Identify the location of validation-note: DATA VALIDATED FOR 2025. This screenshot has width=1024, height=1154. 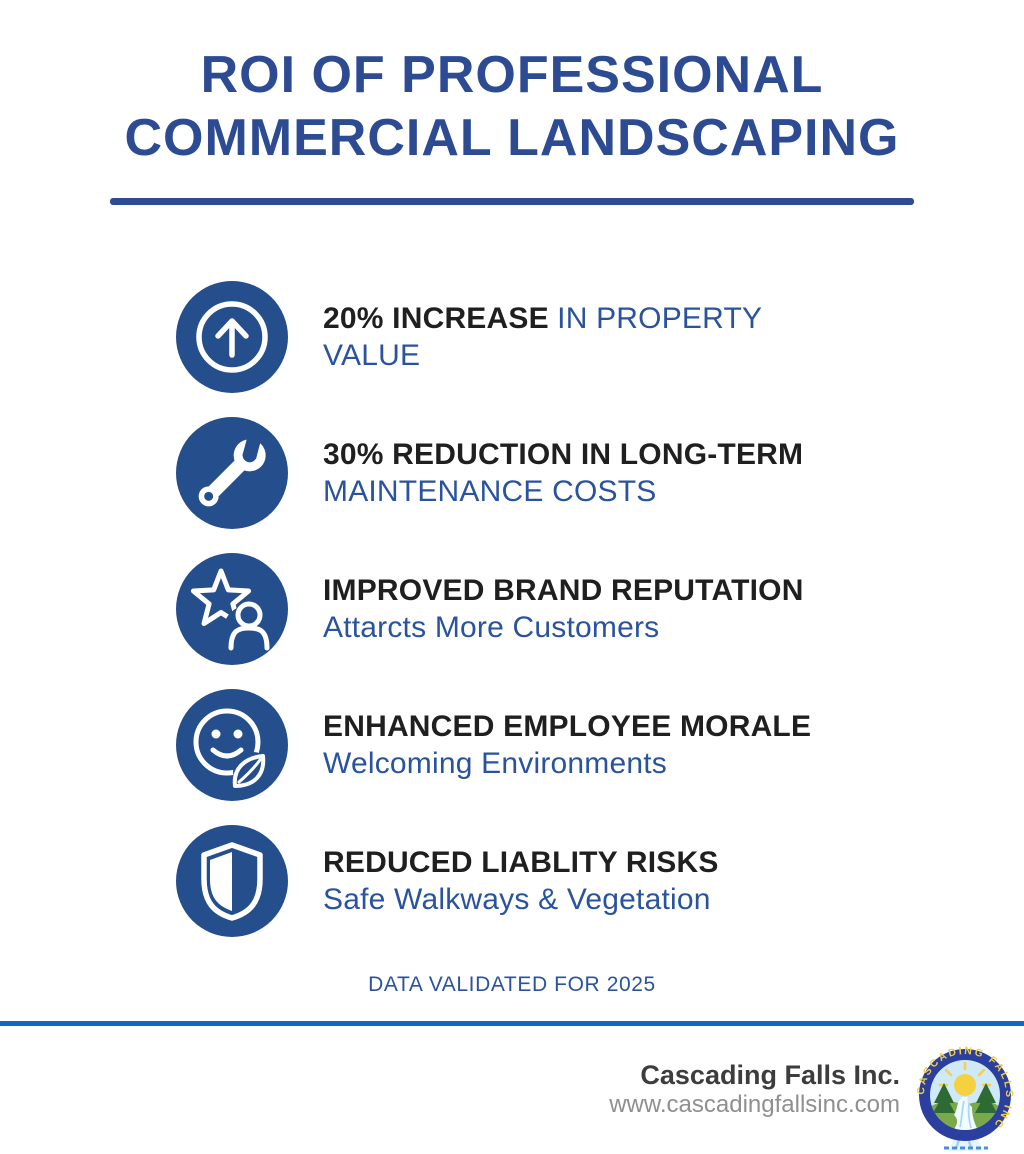
(512, 984).